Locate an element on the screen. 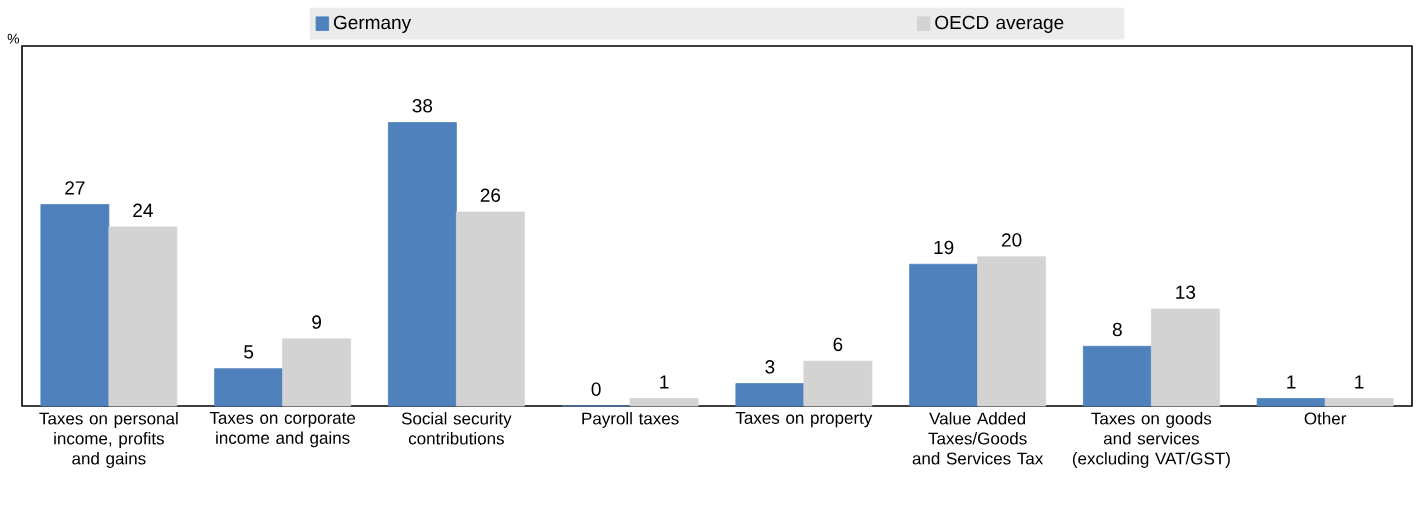 The width and height of the screenshot is (1420, 522). x-tick-label: Taxes on property is located at coordinates (804, 420).